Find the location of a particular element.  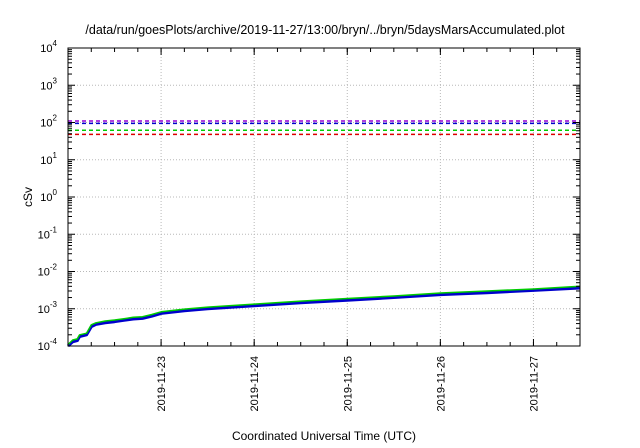

reference-lines is located at coordinates (324, 128).